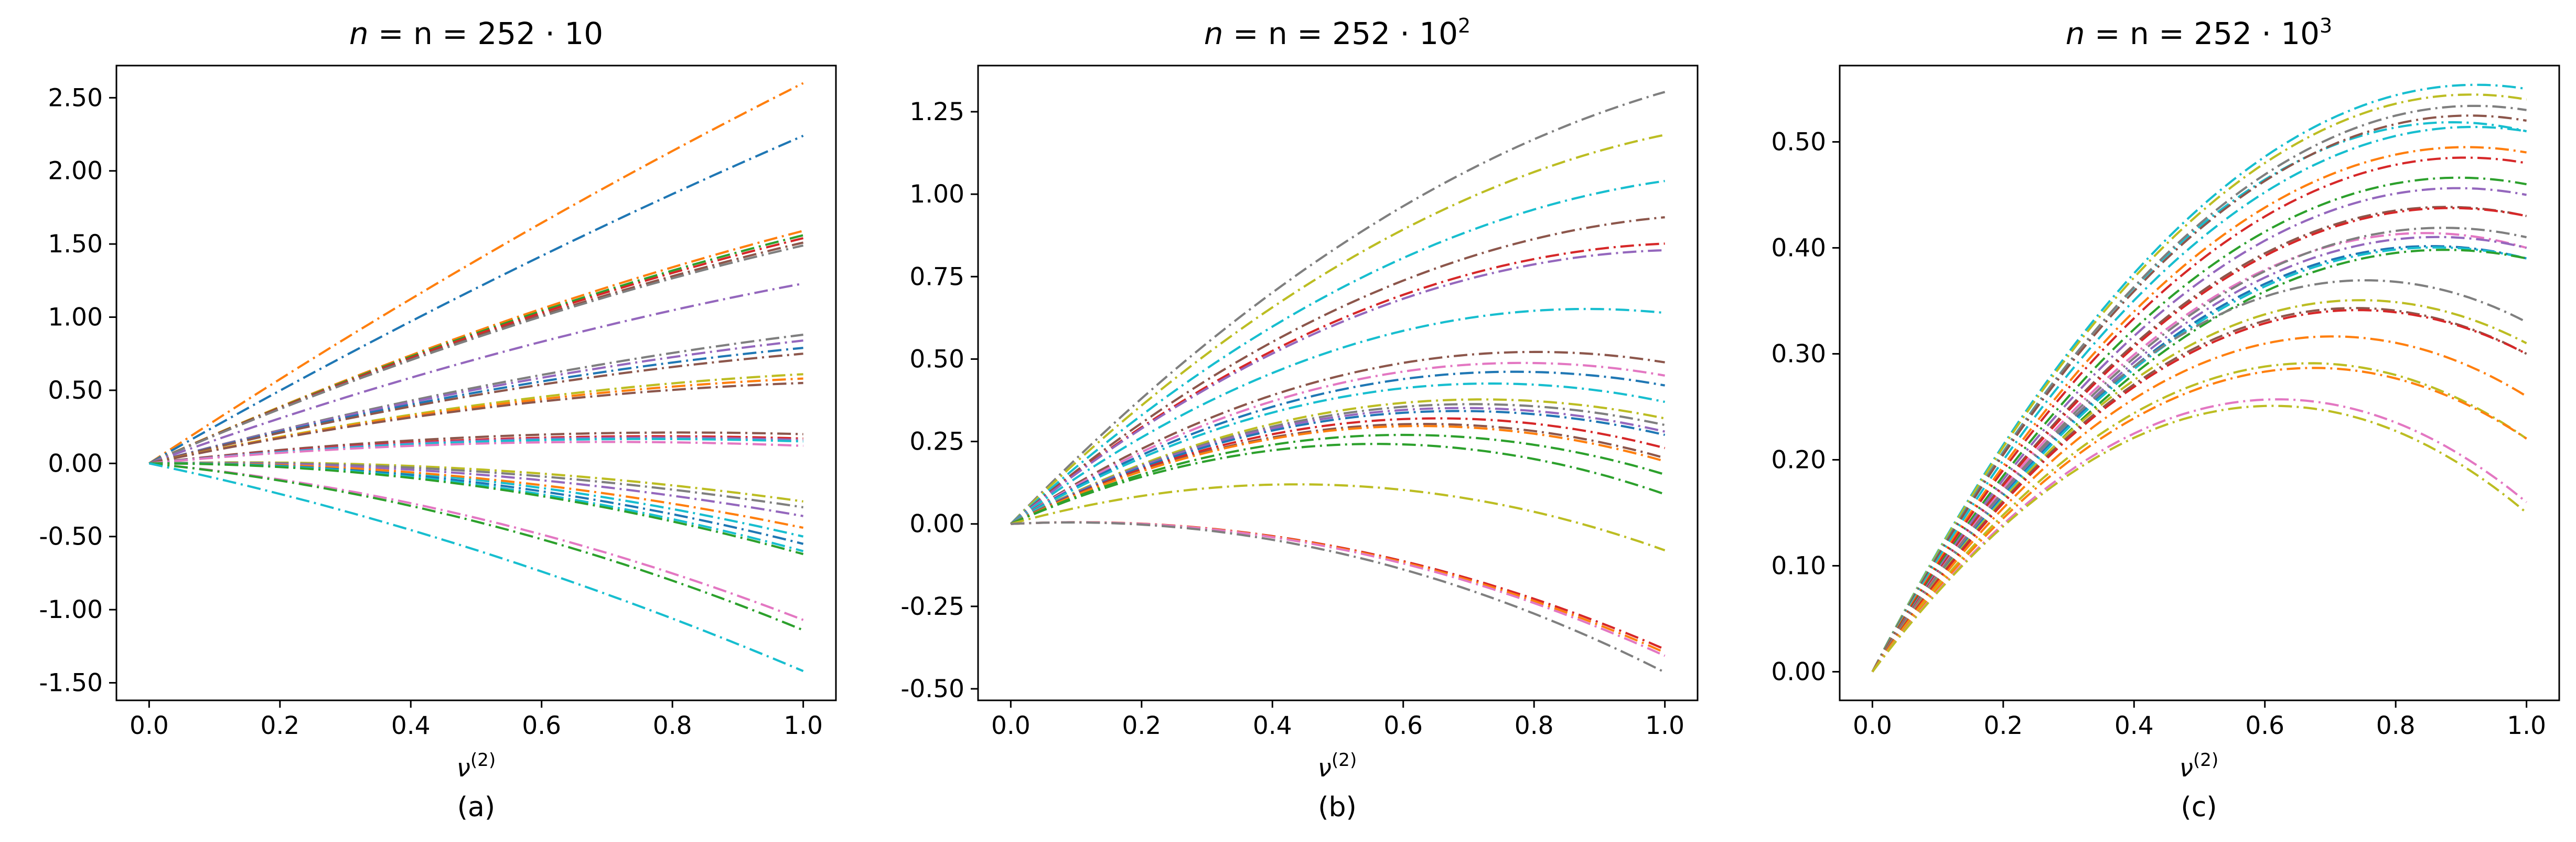 The image size is (2576, 842). What do you see at coordinates (71, 683) in the screenshot?
I see `panel-a-ytick-label-0: -1.50` at bounding box center [71, 683].